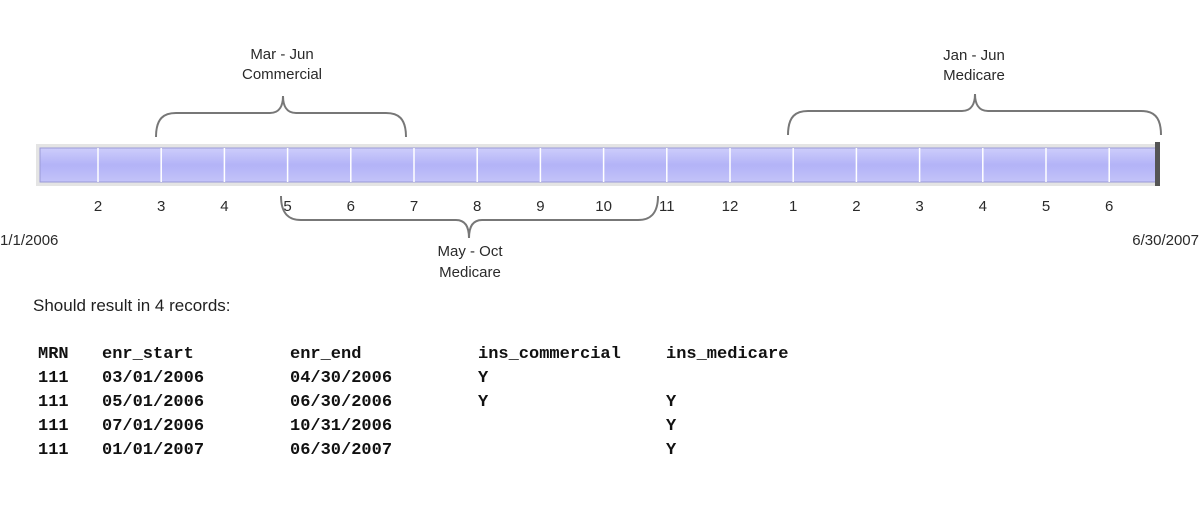  Describe the element at coordinates (1165, 240) in the screenshot. I see `end-date-label: 6/30/2007` at that location.